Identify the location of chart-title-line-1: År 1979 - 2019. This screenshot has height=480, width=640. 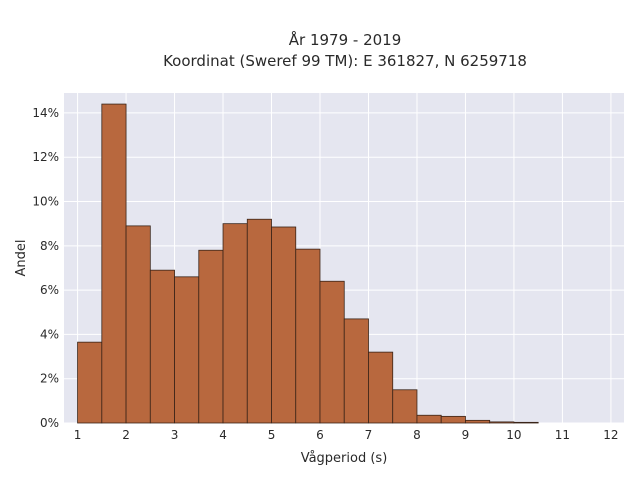
(345, 39).